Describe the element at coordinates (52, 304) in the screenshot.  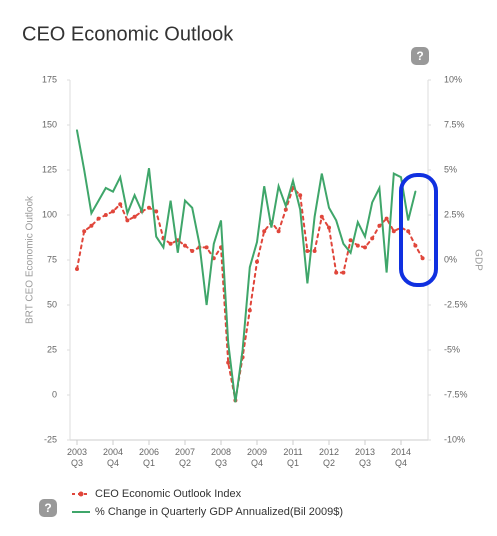
I see `y-tick-label: 50` at that location.